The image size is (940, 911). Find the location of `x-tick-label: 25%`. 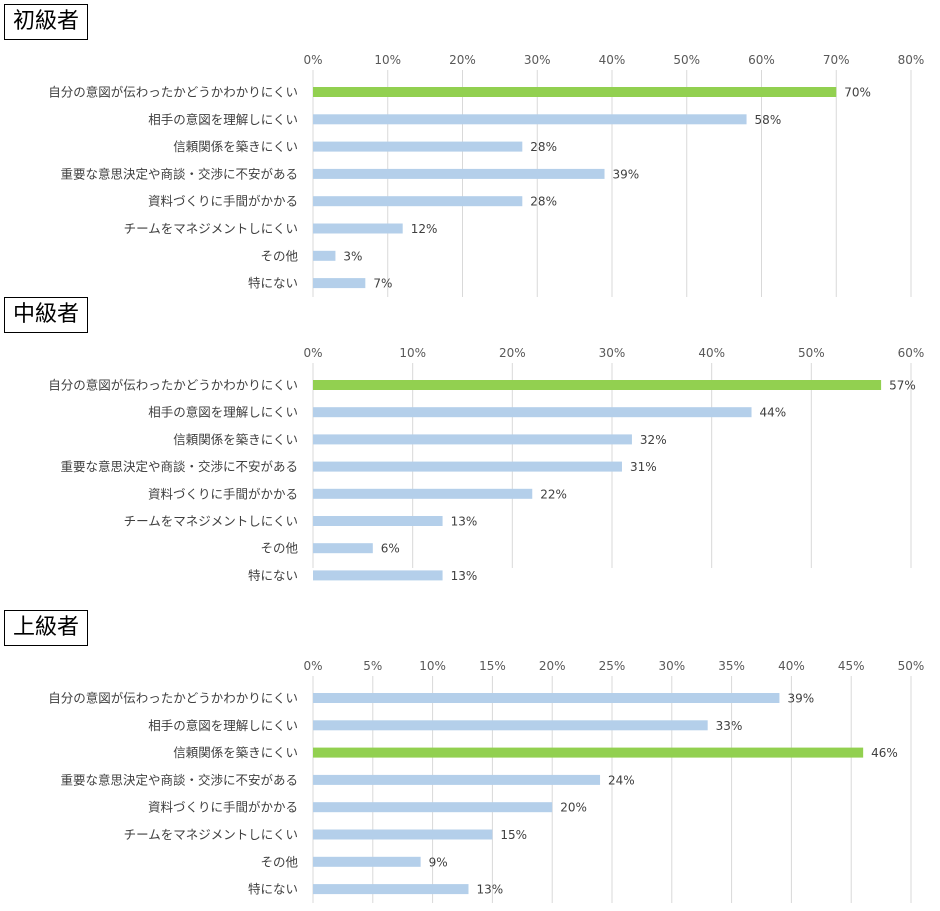

x-tick-label: 25% is located at coordinates (612, 666).